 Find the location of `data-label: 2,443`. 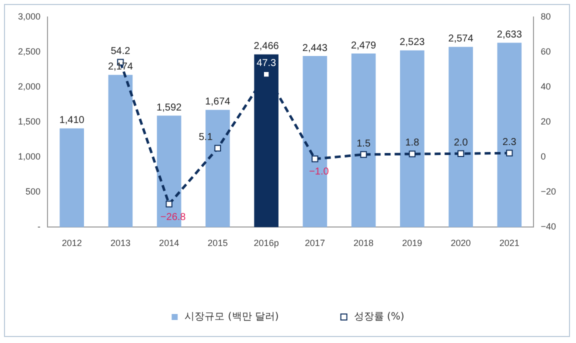

data-label: 2,443 is located at coordinates (315, 48).